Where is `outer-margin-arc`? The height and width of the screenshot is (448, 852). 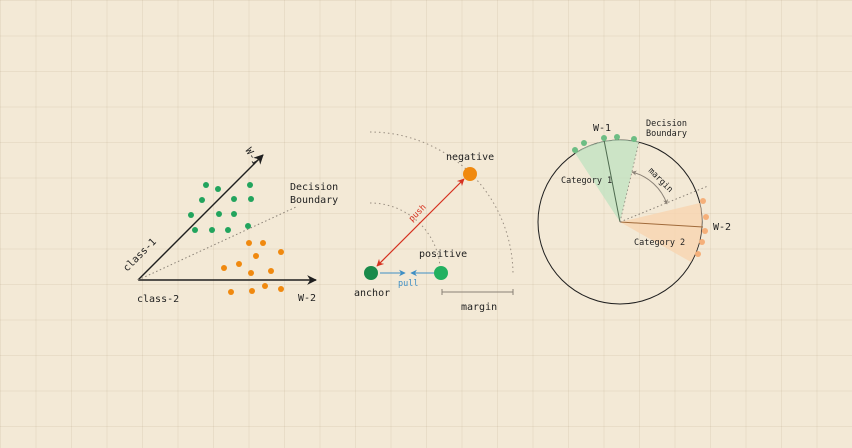 outer-margin-arc is located at coordinates (441, 203).